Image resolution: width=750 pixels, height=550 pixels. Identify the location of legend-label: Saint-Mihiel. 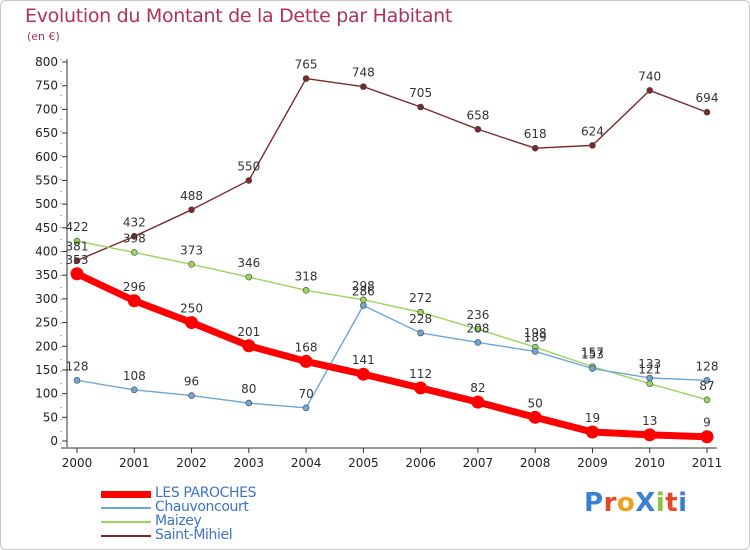
(194, 535).